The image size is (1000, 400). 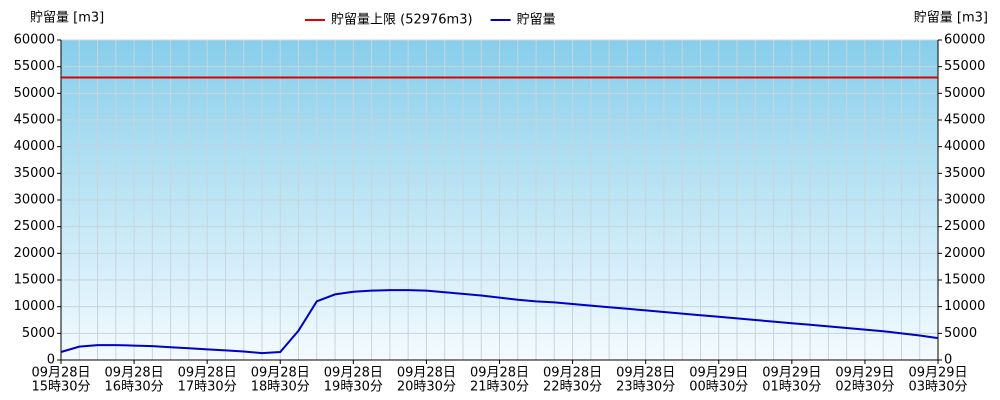 I want to click on y-tick-label: 0, so click(x=51, y=360).